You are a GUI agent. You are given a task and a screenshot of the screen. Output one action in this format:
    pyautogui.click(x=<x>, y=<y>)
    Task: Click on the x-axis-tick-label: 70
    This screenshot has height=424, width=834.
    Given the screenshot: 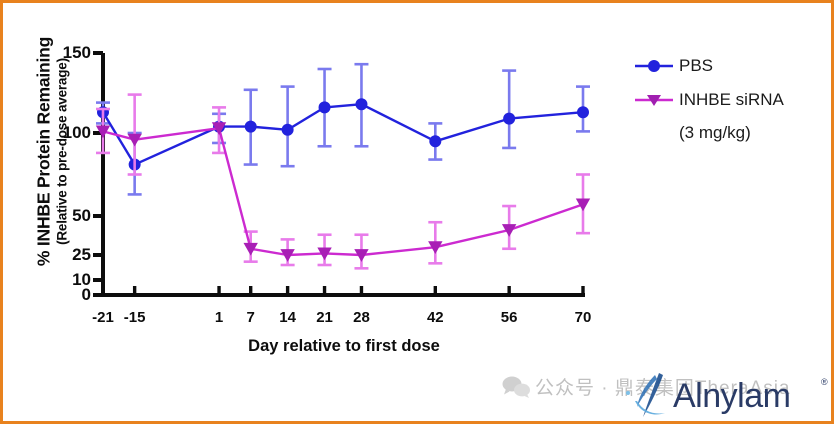 What is the action you would take?
    pyautogui.click(x=583, y=317)
    